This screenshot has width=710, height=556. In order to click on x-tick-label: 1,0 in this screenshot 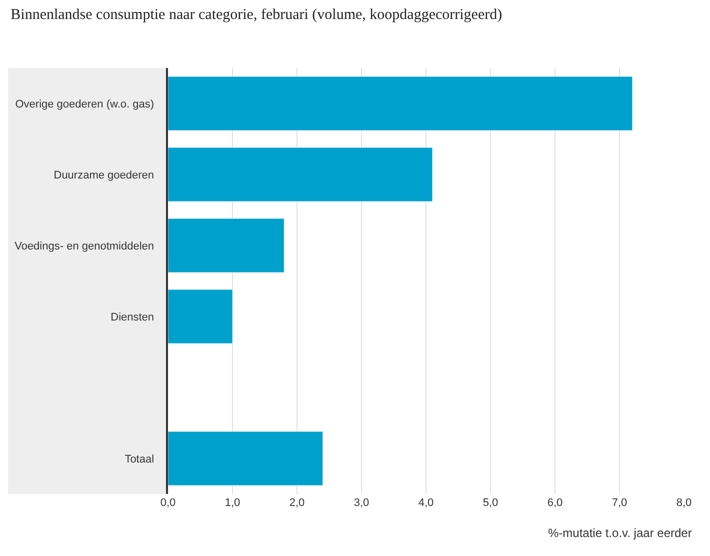, I will do `click(232, 503)`.